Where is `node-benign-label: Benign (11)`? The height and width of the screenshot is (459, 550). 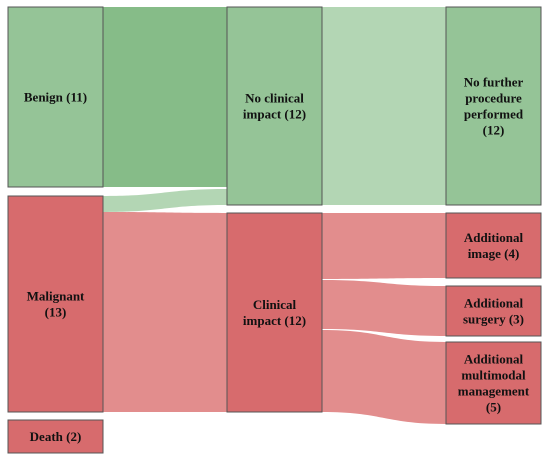 node-benign-label: Benign (11) is located at coordinates (55, 97).